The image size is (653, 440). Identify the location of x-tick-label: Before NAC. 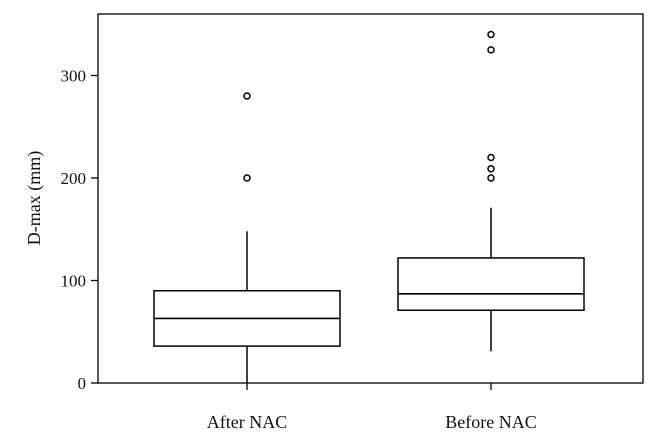
(490, 422).